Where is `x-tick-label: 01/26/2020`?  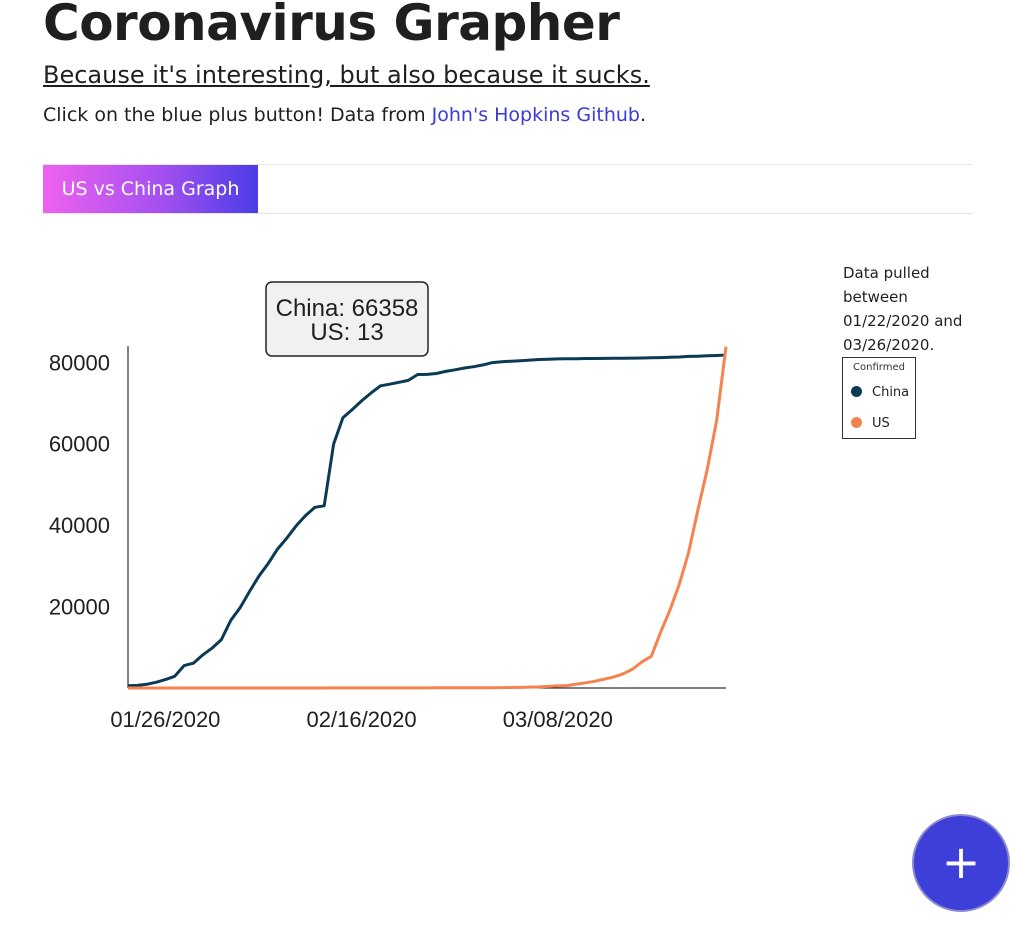
x-tick-label: 01/26/2020 is located at coordinates (165, 719).